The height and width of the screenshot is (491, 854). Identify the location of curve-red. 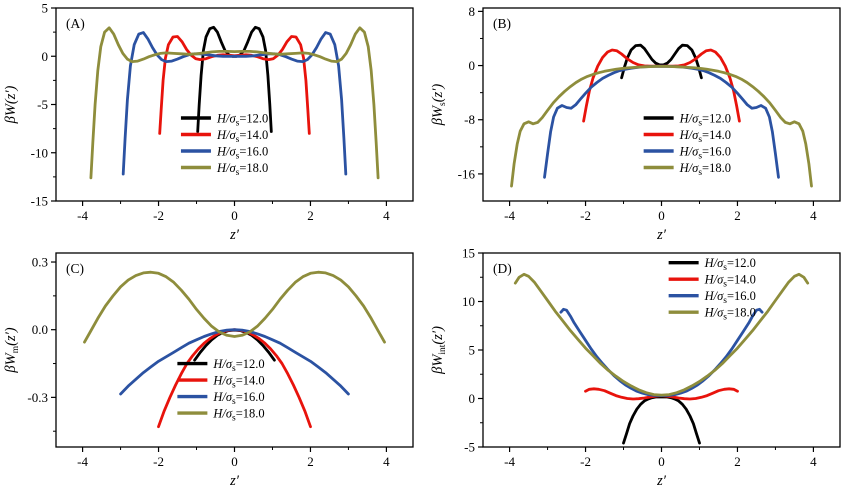
(661, 85).